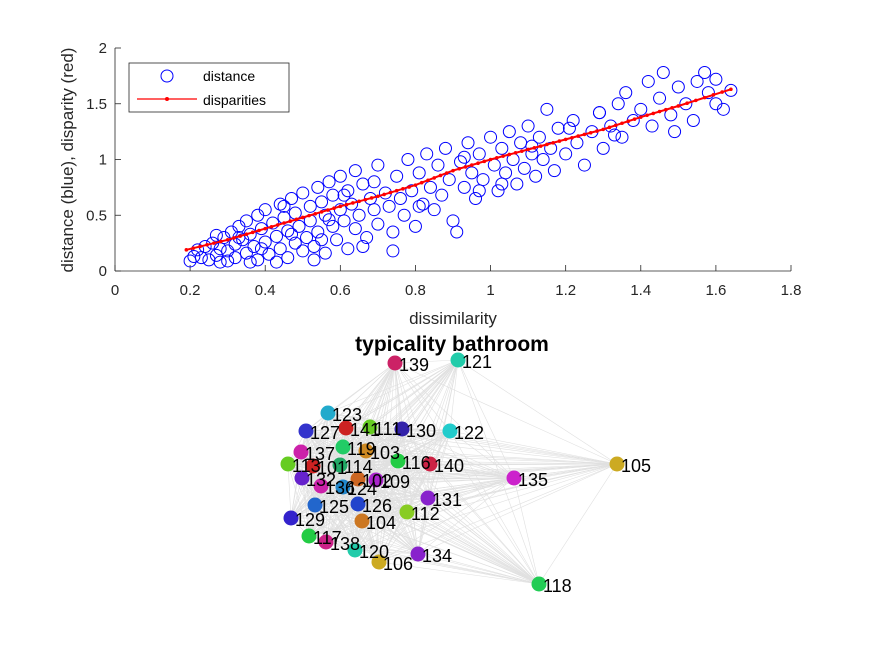 Image resolution: width=875 pixels, height=656 pixels. Describe the element at coordinates (347, 415) in the screenshot. I see `network-node-label: 123` at that location.